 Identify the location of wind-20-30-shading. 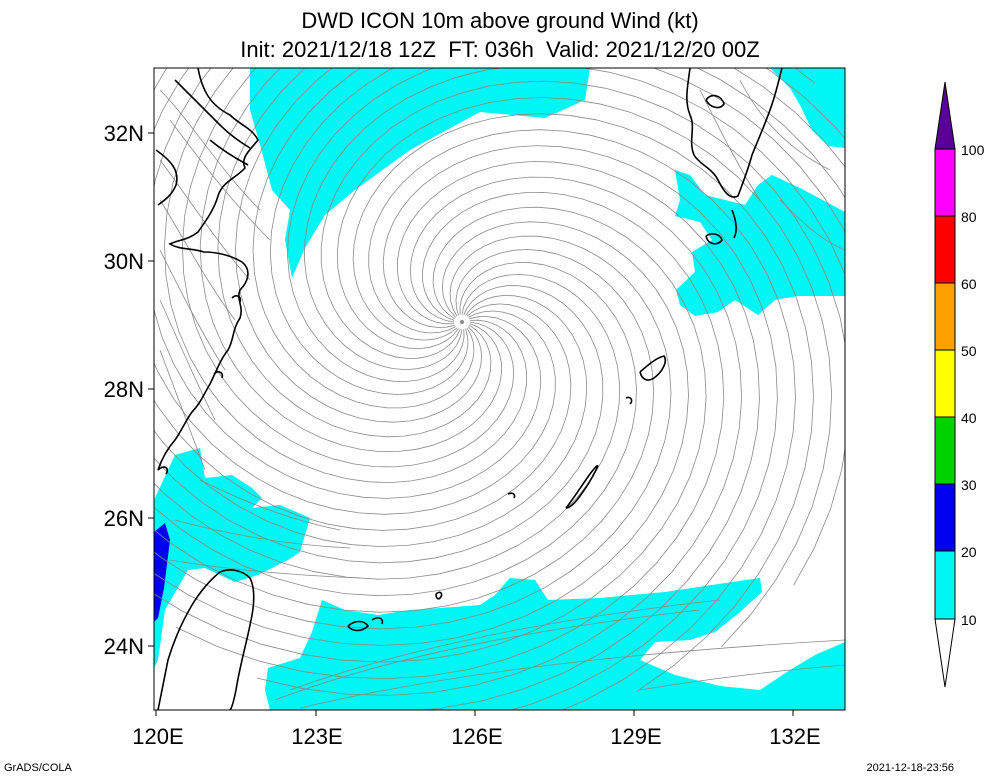
(162, 572).